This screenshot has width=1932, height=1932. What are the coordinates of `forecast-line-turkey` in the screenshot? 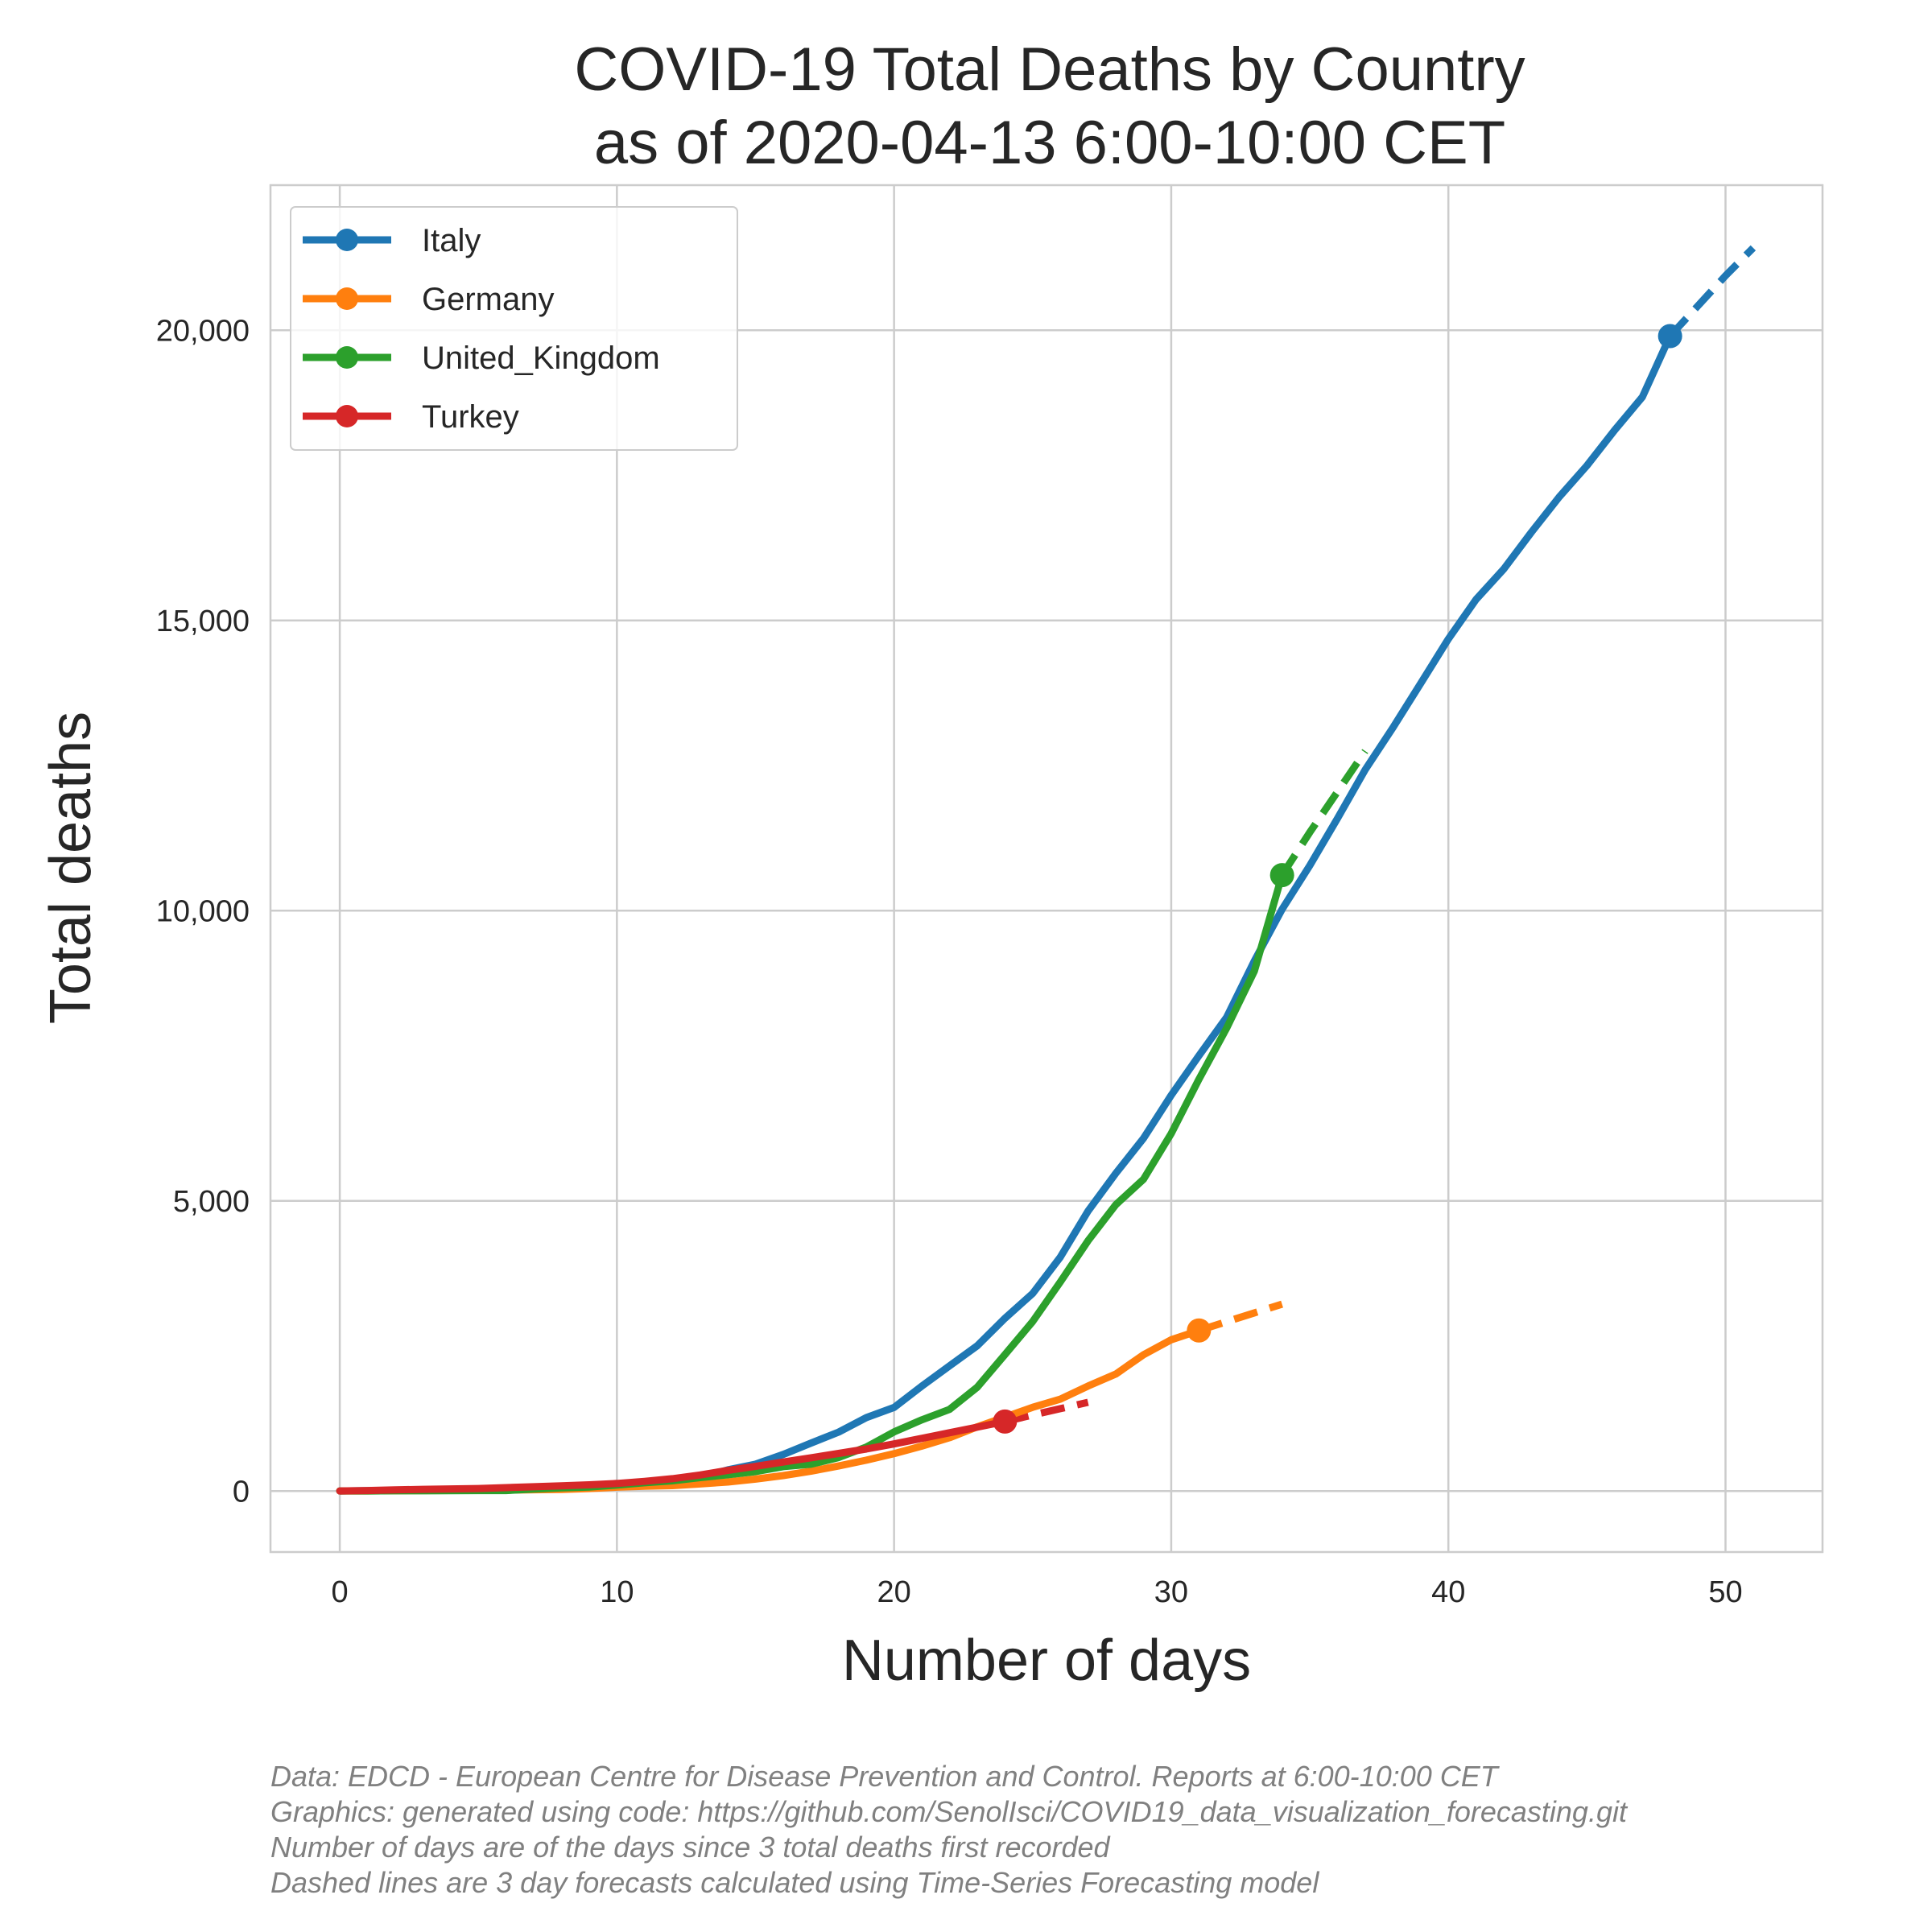 It's located at (1046, 1412).